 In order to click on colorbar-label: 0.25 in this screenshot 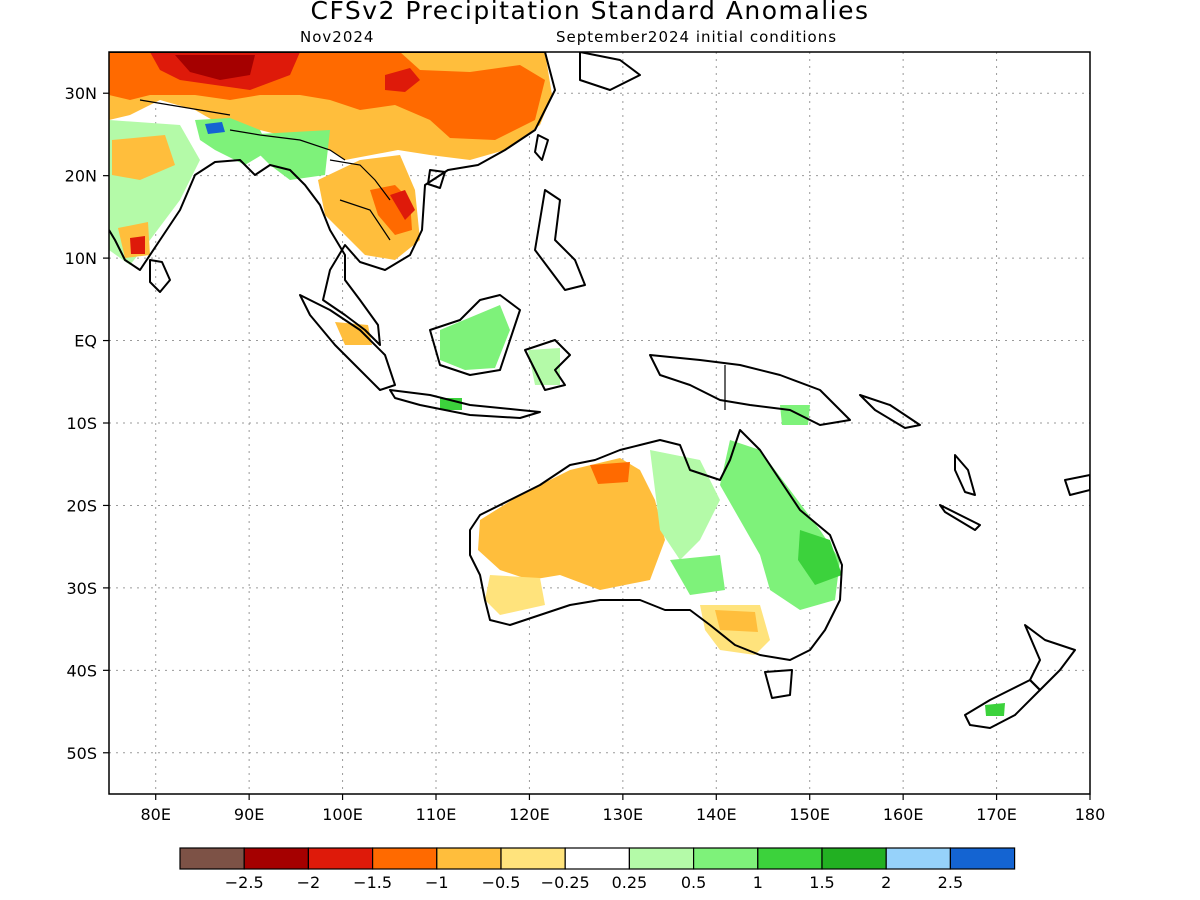, I will do `click(630, 882)`.